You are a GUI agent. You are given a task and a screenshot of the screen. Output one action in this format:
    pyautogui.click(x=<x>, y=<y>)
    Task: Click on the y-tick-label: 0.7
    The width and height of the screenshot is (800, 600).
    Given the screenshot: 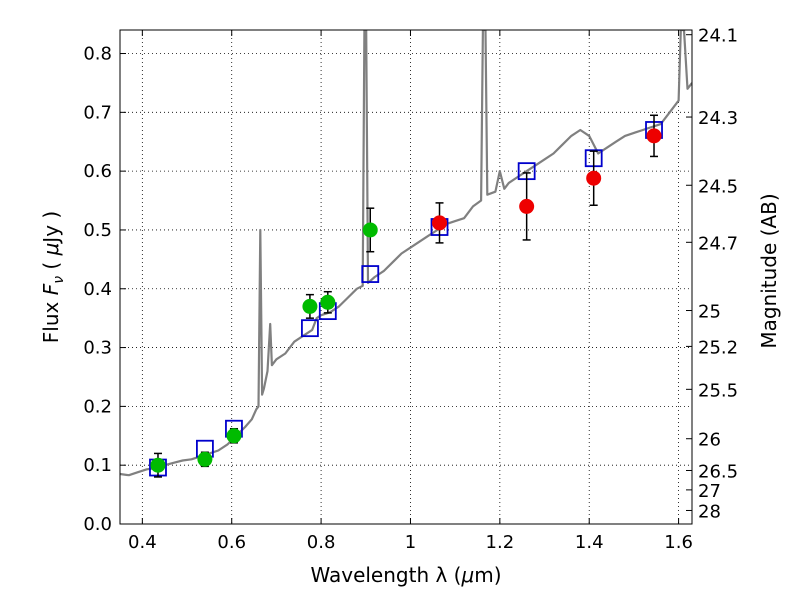 What is the action you would take?
    pyautogui.click(x=97, y=112)
    